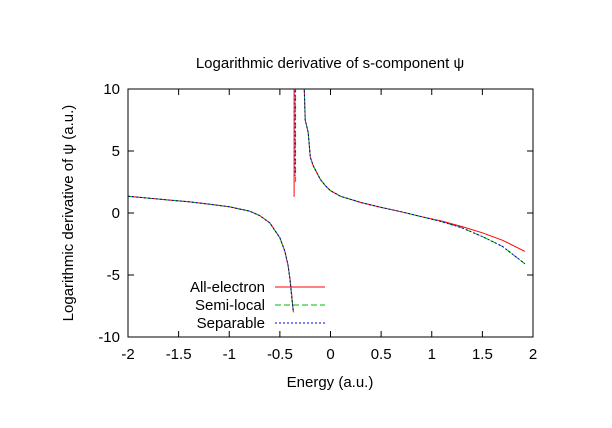 The image size is (612, 428). What do you see at coordinates (68, 213) in the screenshot?
I see `y-axis-label: Logarithmic derivative of ψ (a.u.)` at bounding box center [68, 213].